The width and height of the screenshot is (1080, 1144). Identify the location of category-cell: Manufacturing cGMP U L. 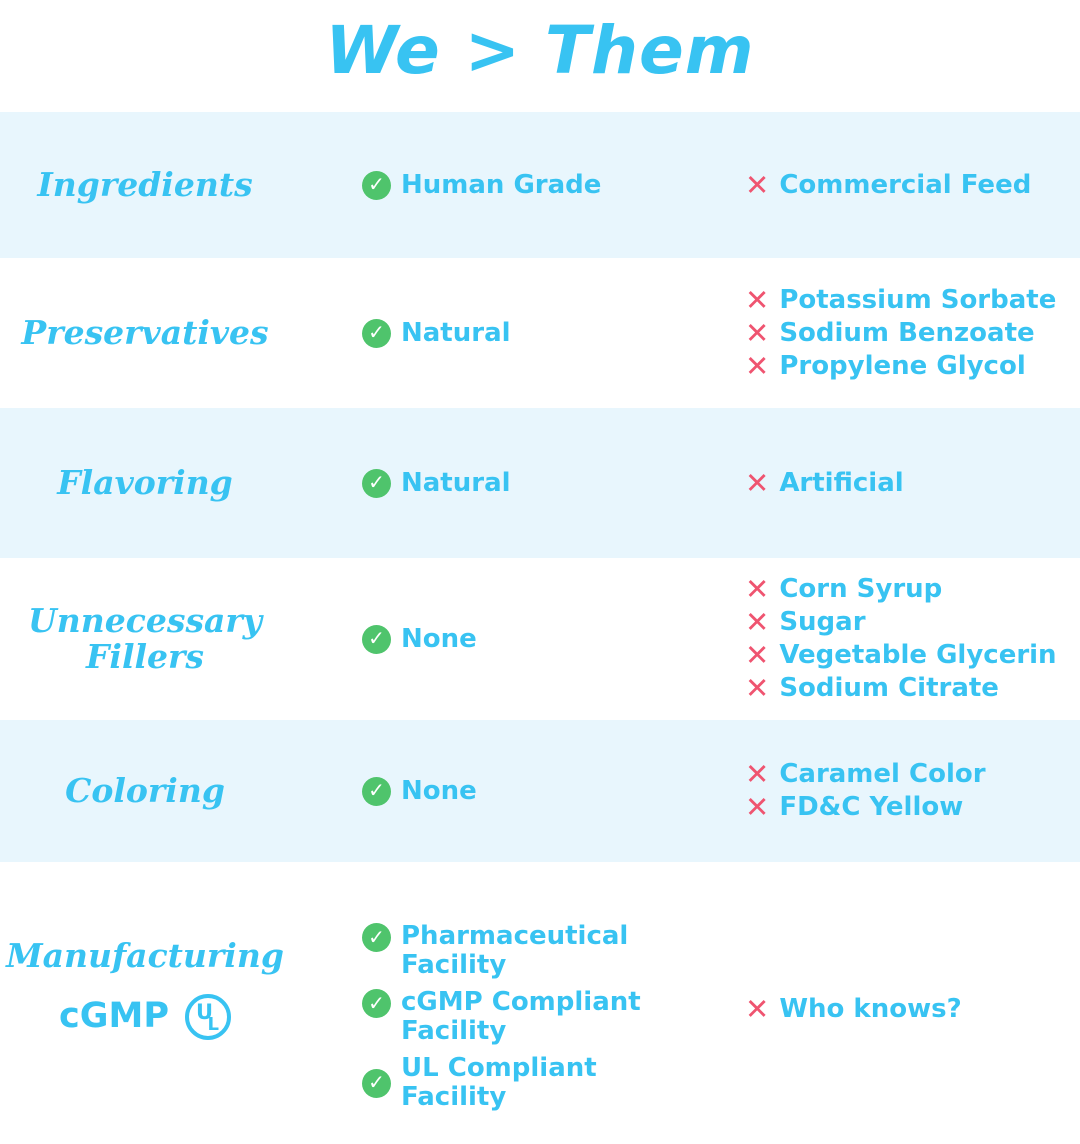
(145, 989).